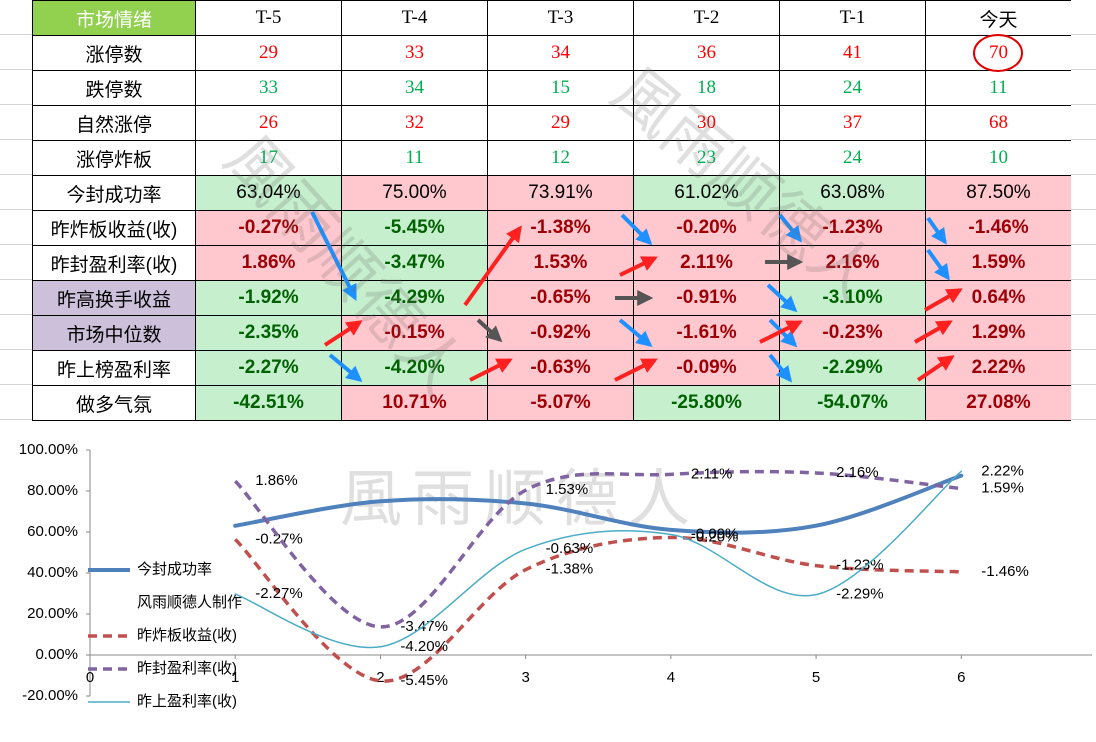 The height and width of the screenshot is (742, 1096). What do you see at coordinates (414, 403) in the screenshot?
I see `cell: 10.71%` at bounding box center [414, 403].